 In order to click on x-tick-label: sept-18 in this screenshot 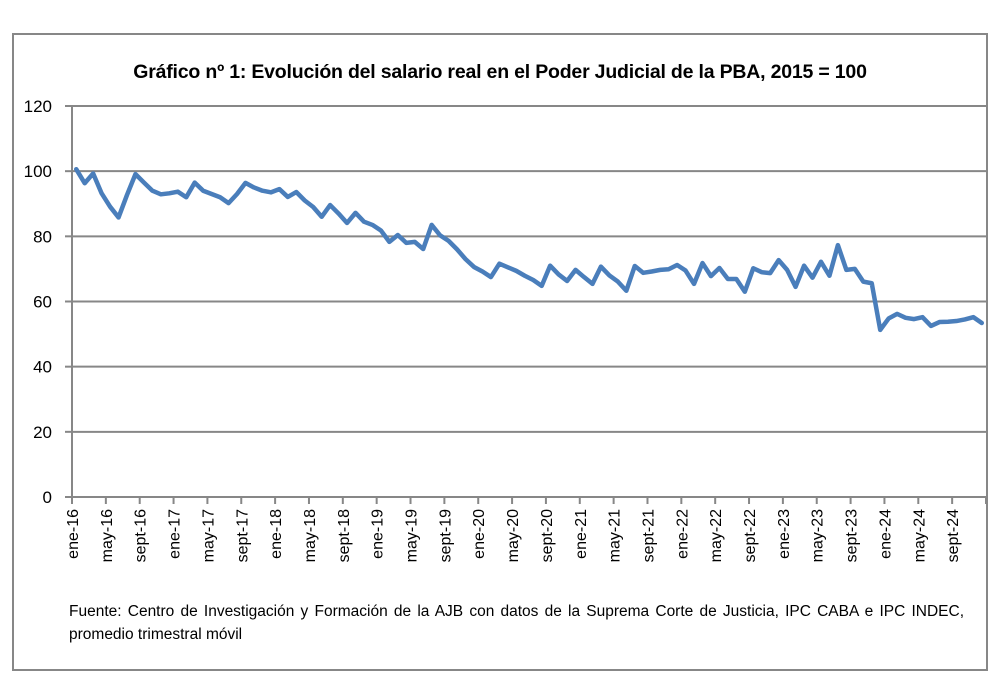, I will do `click(344, 535)`.